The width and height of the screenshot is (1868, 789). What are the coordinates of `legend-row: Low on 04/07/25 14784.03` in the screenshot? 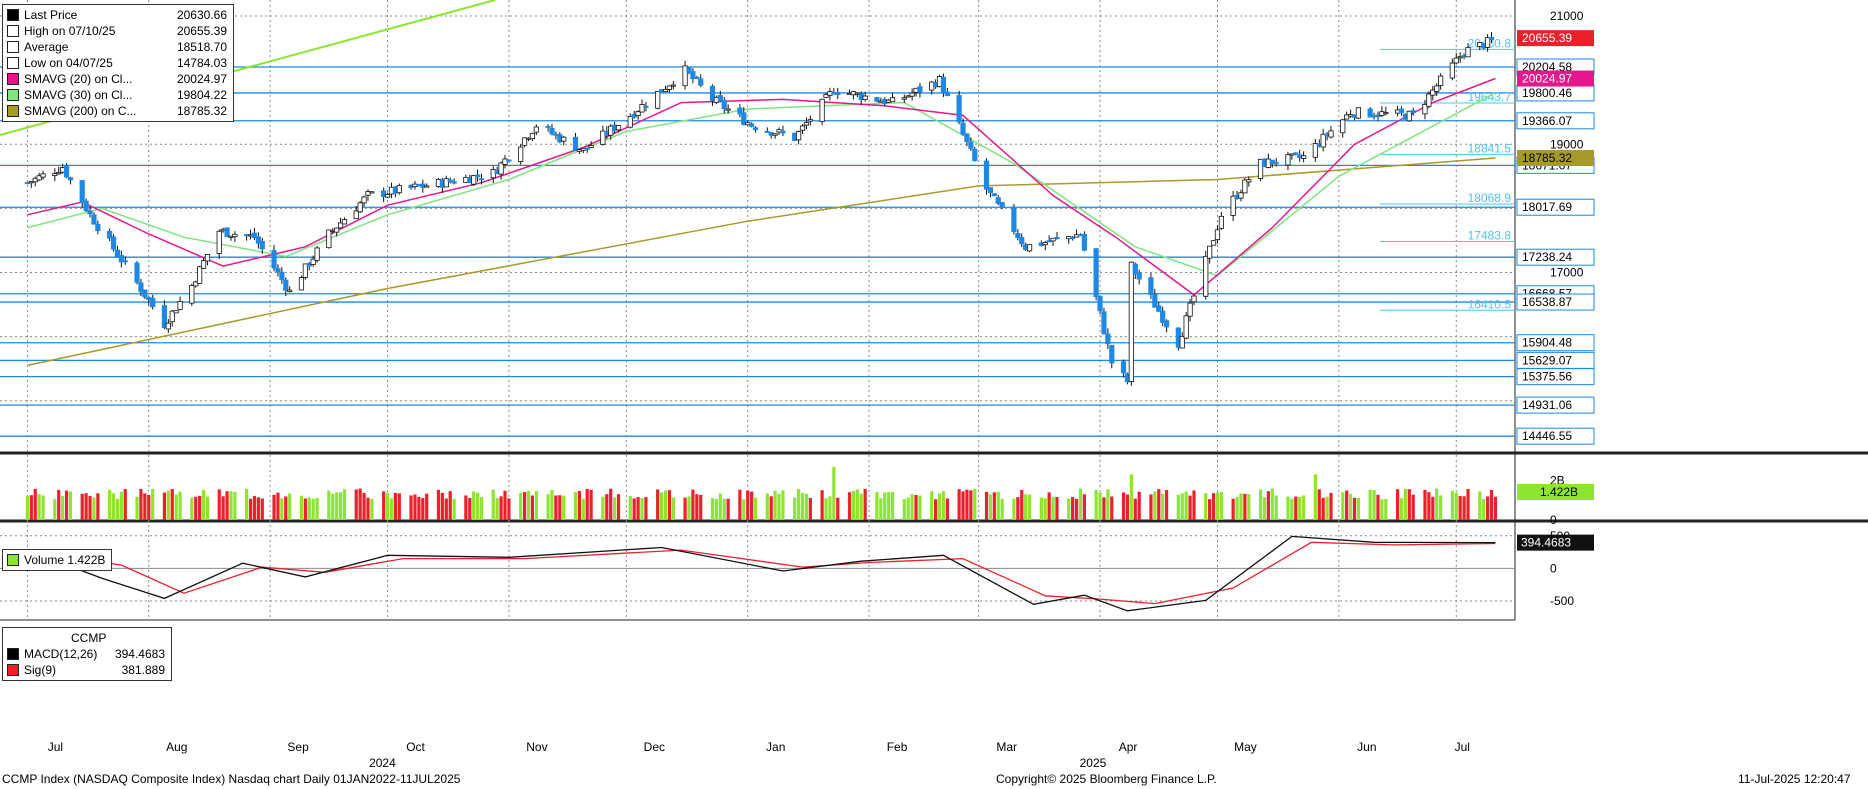 It's located at (117, 63).